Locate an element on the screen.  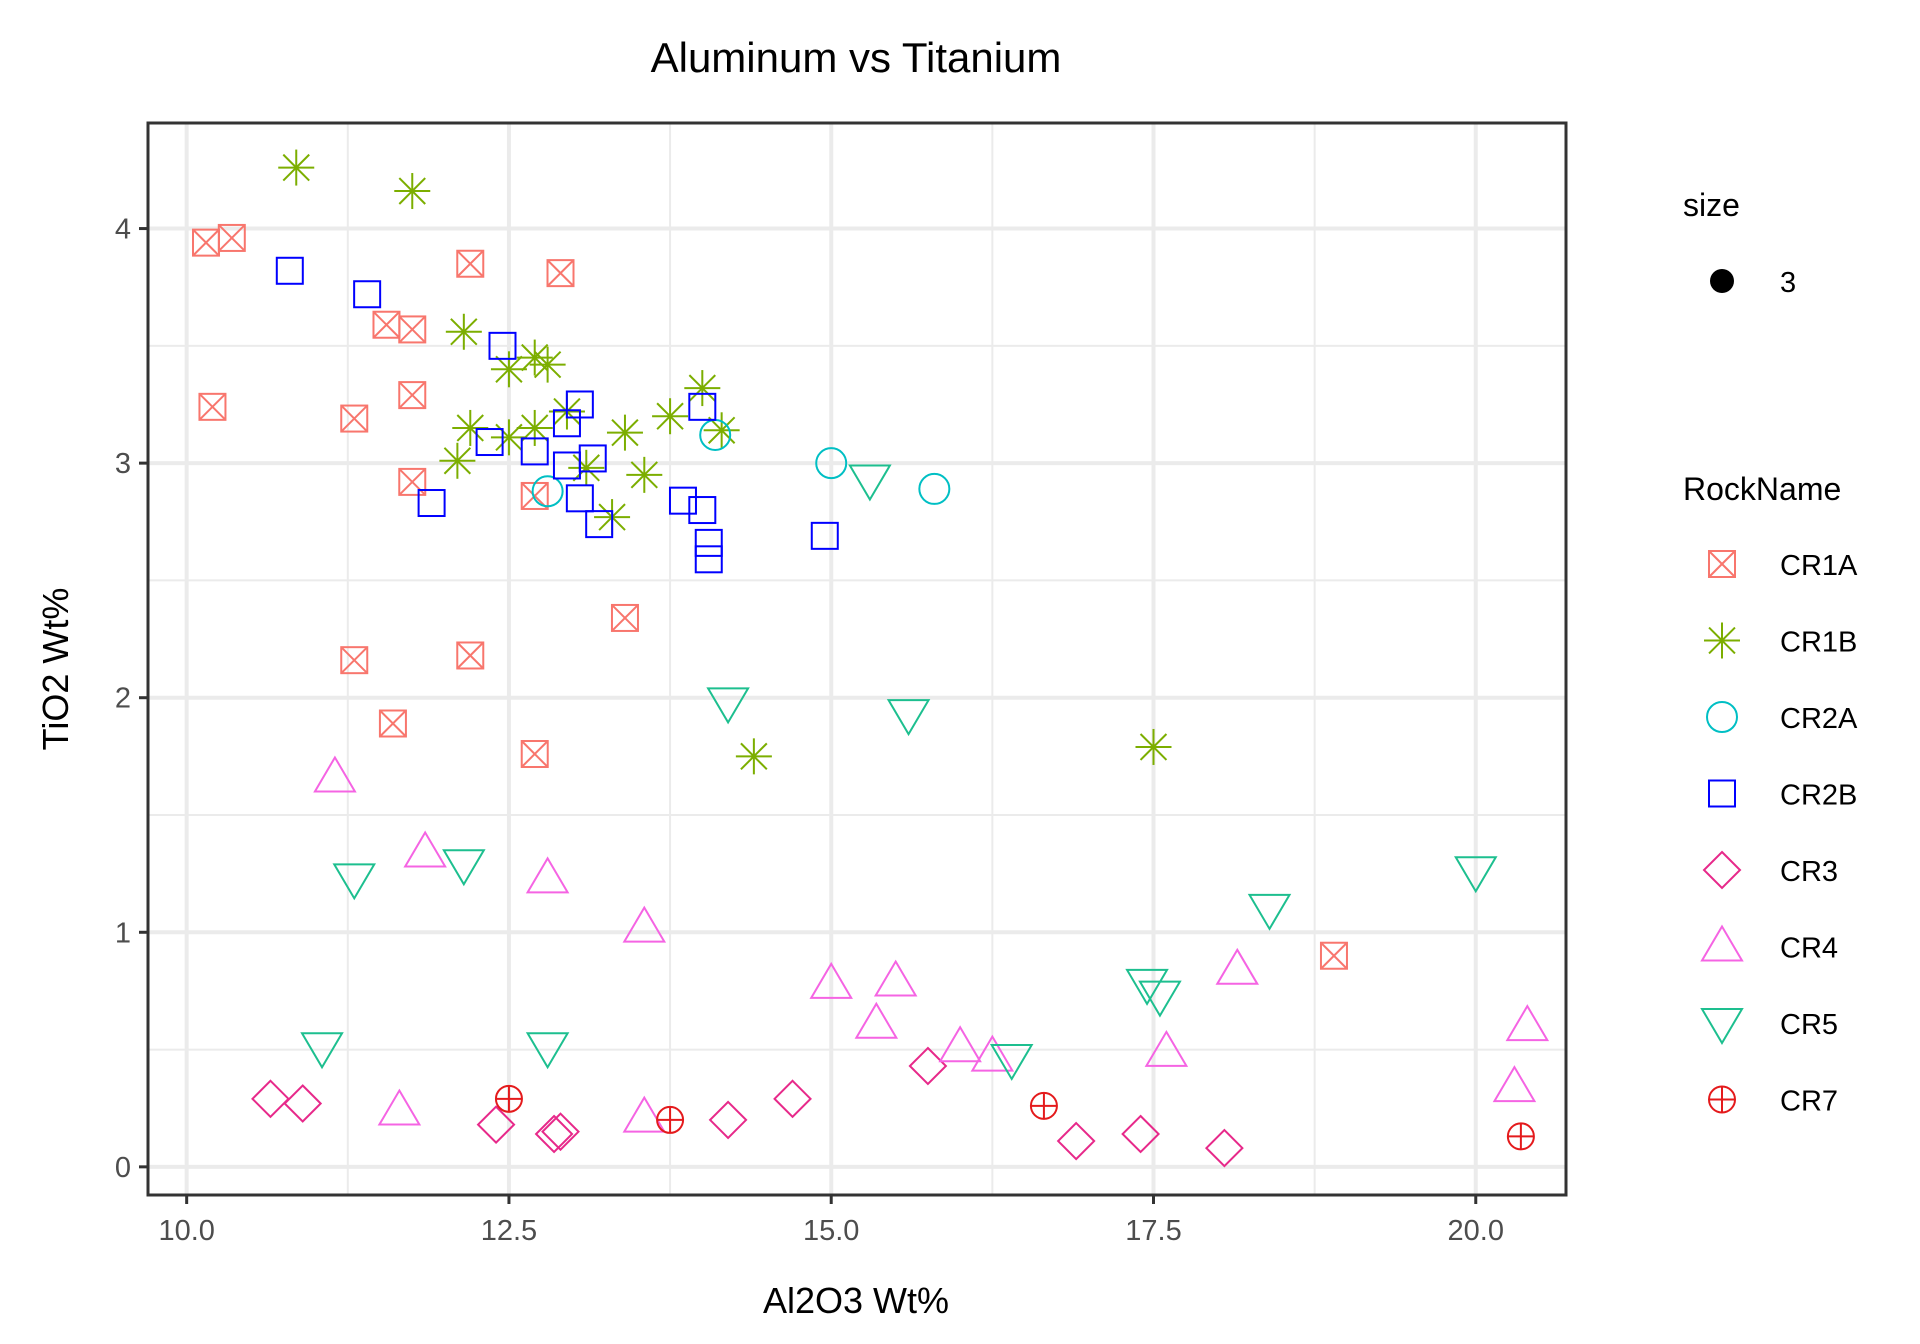
y-tick-label: 3 is located at coordinates (123, 464).